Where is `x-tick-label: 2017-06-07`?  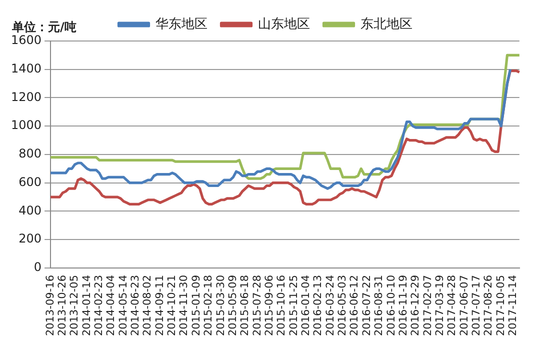 x-tick-label: 2017-06-07 is located at coordinates (464, 305).